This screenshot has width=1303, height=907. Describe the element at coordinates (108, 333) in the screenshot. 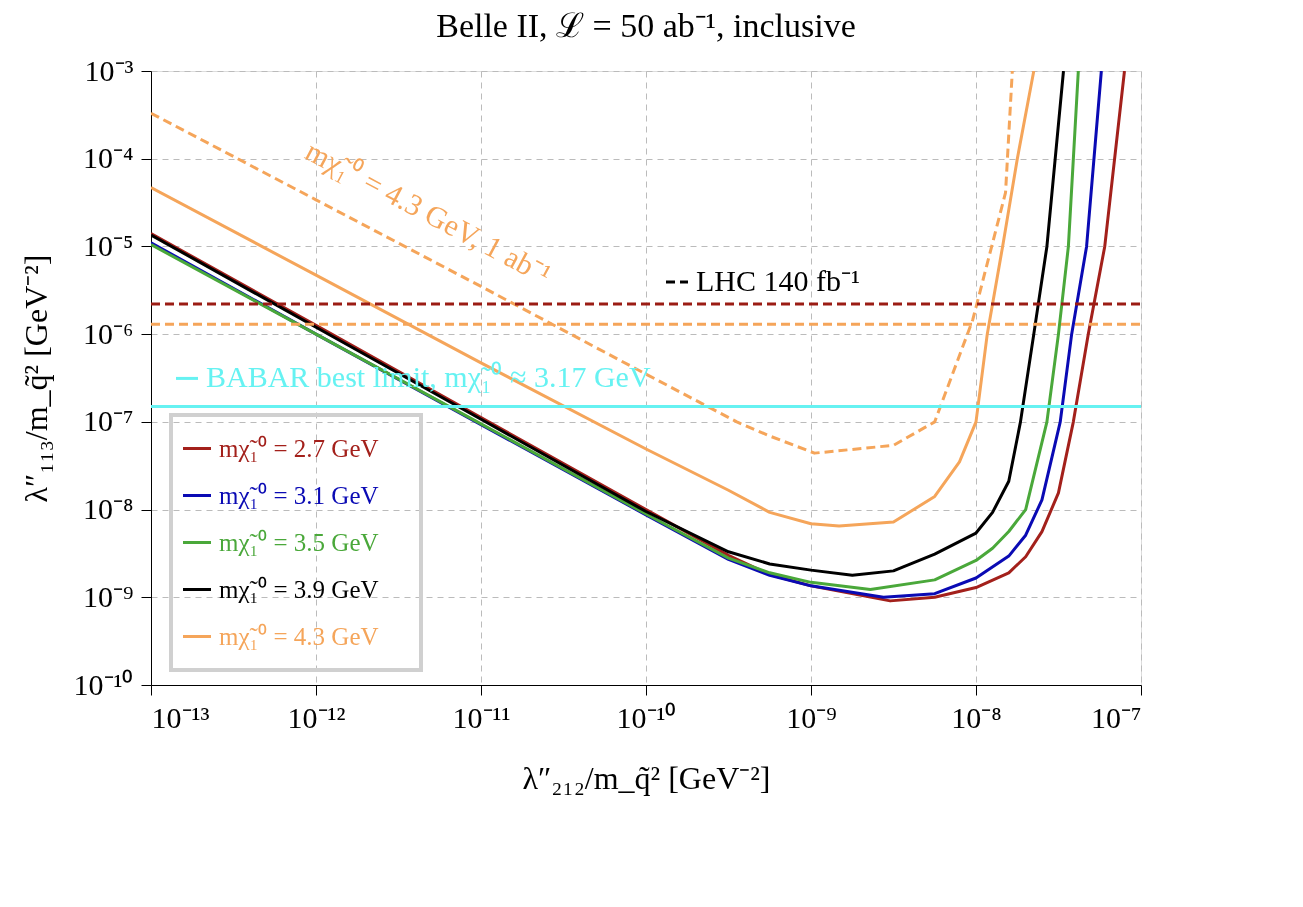

I see `y-tick-label: 10⁻⁶` at that location.